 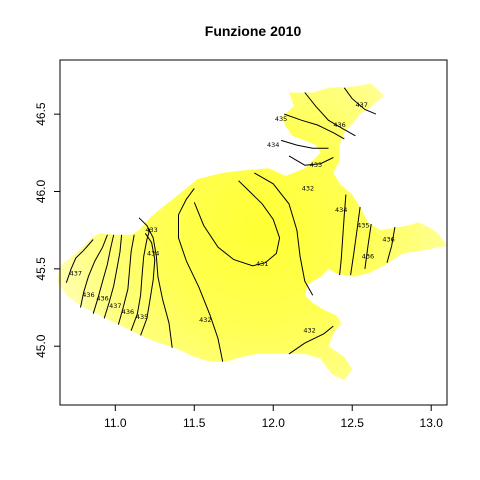 What do you see at coordinates (262, 264) in the screenshot?
I see `contour-label-431: 431` at bounding box center [262, 264].